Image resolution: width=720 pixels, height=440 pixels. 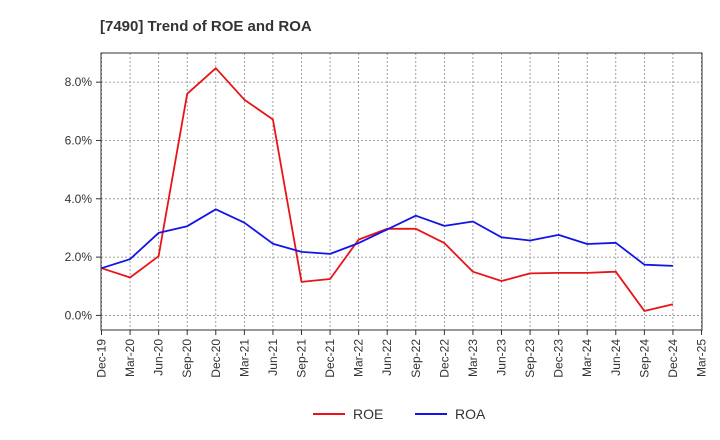 I want to click on x-tick-label: Mar-23, so click(x=473, y=358).